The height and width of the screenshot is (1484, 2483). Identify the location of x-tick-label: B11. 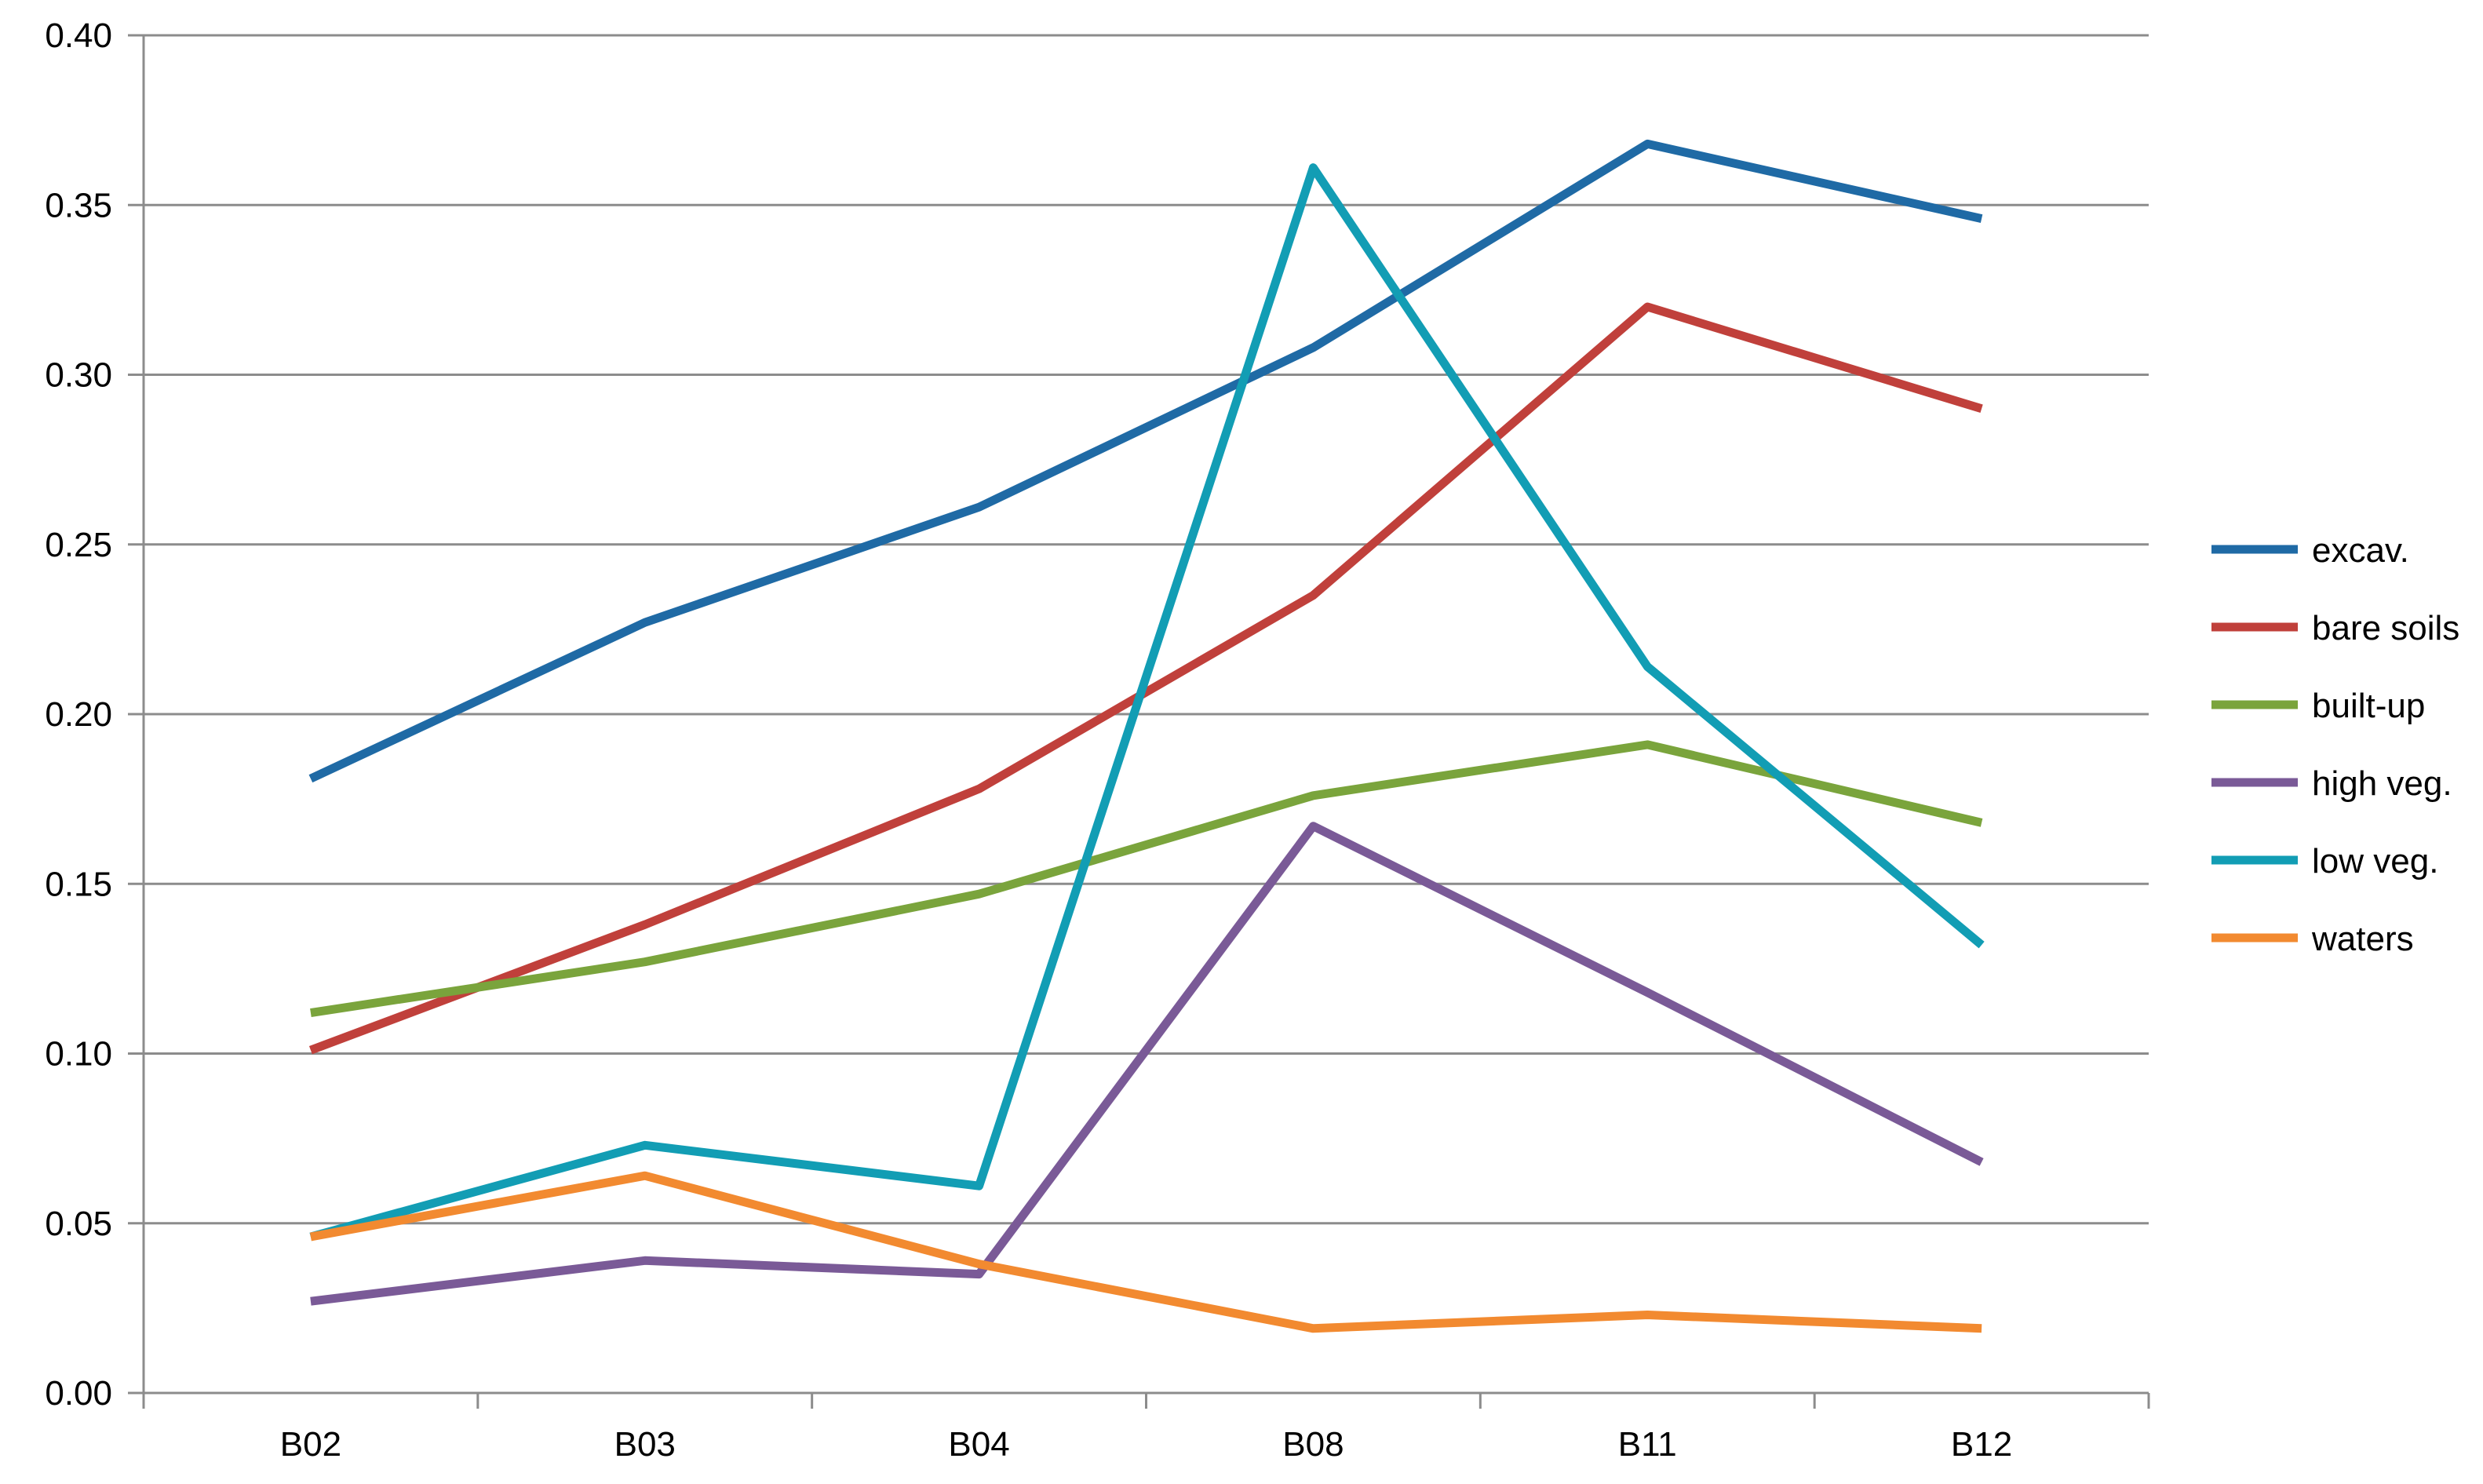
(1647, 1444).